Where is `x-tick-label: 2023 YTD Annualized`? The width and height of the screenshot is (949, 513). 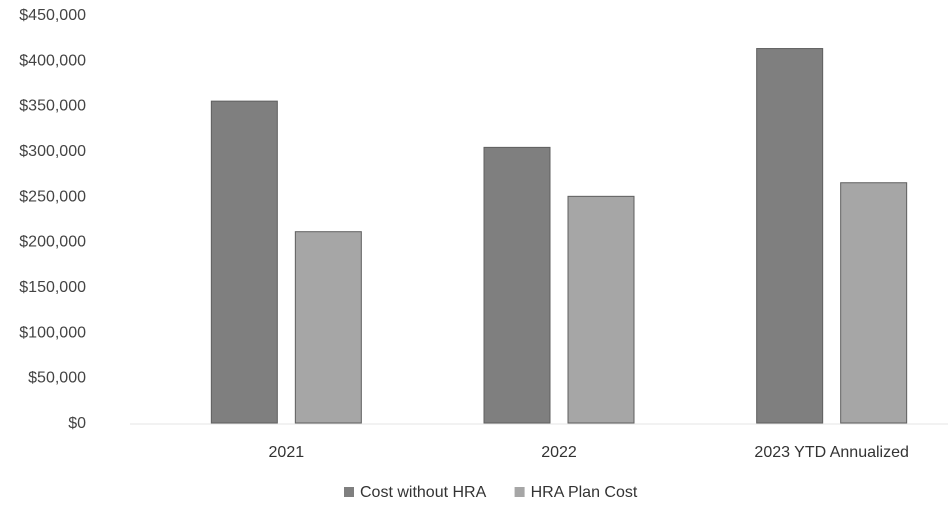 x-tick-label: 2023 YTD Annualized is located at coordinates (831, 452).